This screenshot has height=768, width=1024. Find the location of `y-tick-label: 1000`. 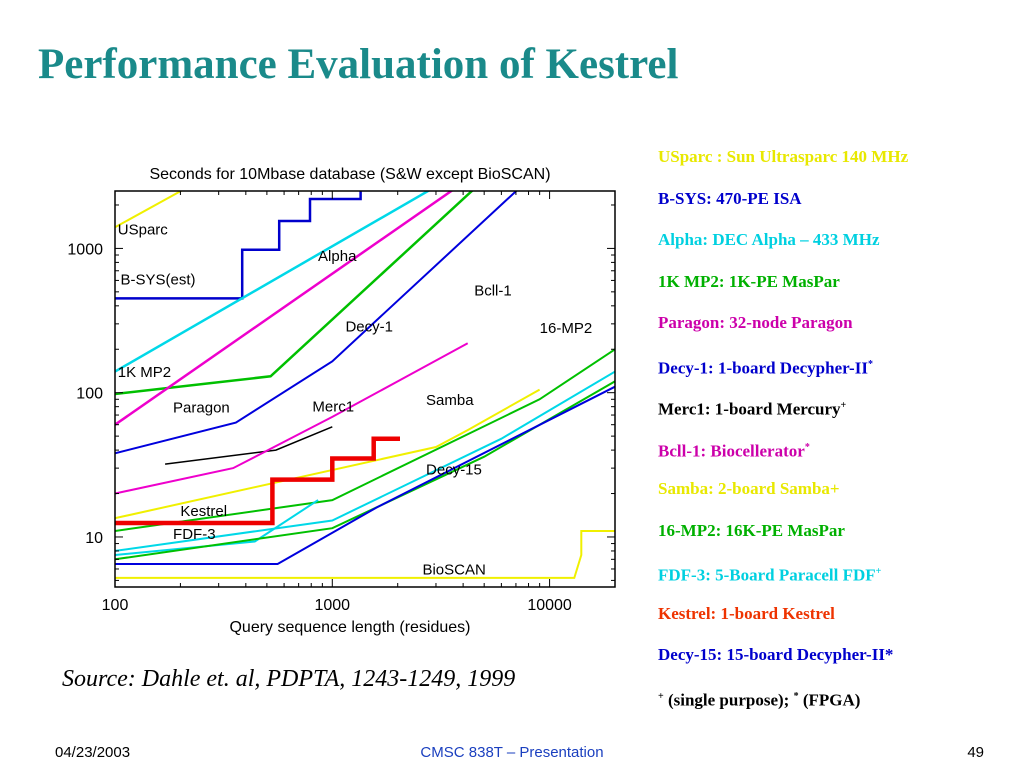

y-tick-label: 1000 is located at coordinates (85, 249).